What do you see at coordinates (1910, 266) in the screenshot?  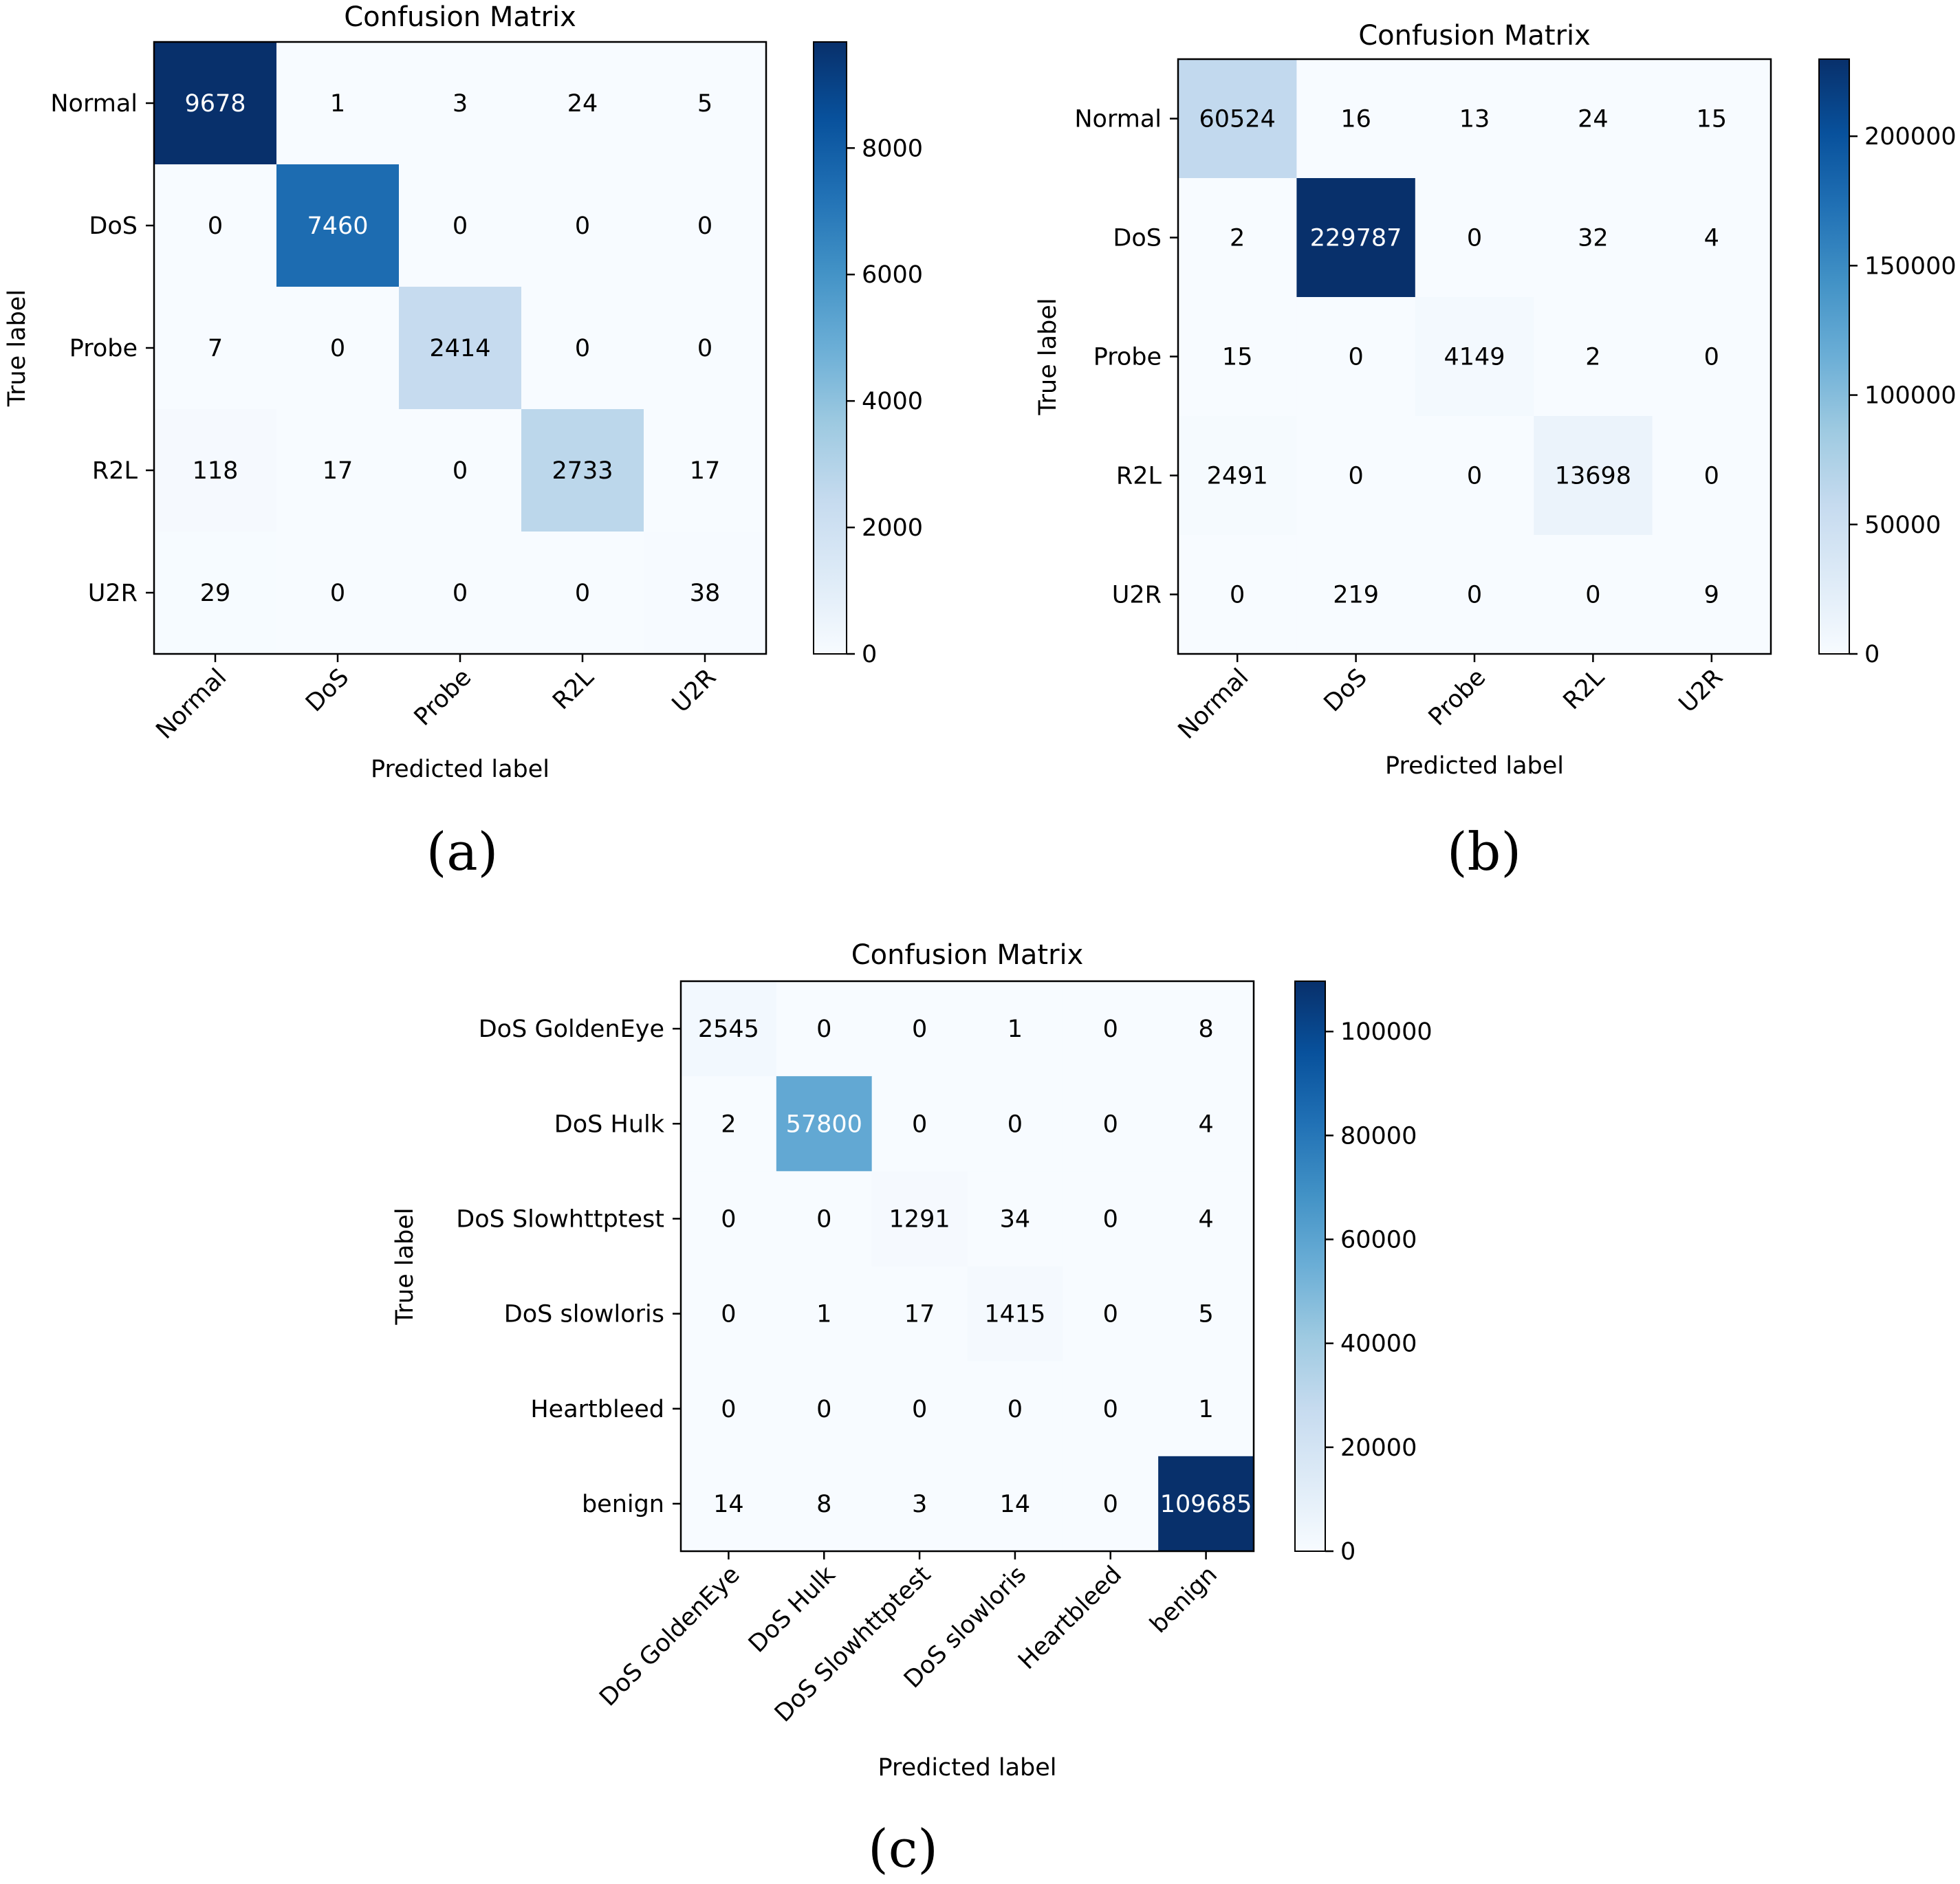 I see `colorbar-tick-label: 150000` at bounding box center [1910, 266].